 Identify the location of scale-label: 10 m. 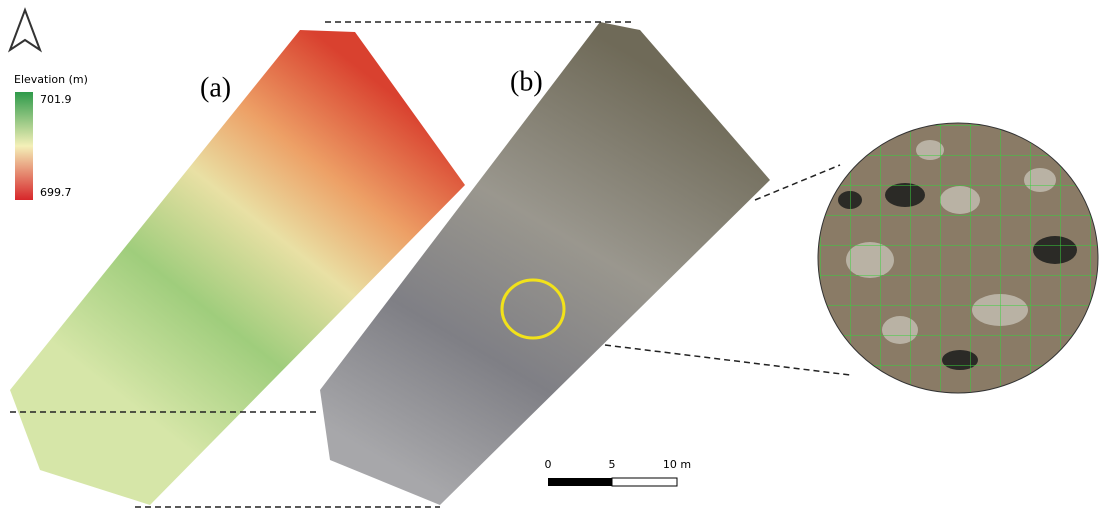
(677, 464).